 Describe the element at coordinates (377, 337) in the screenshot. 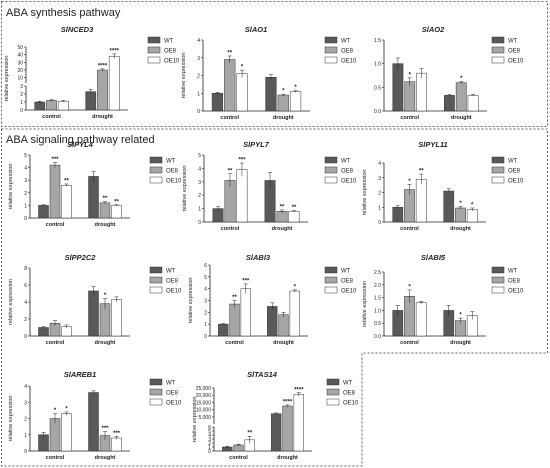

I see `y-tick-label: 0.0` at that location.